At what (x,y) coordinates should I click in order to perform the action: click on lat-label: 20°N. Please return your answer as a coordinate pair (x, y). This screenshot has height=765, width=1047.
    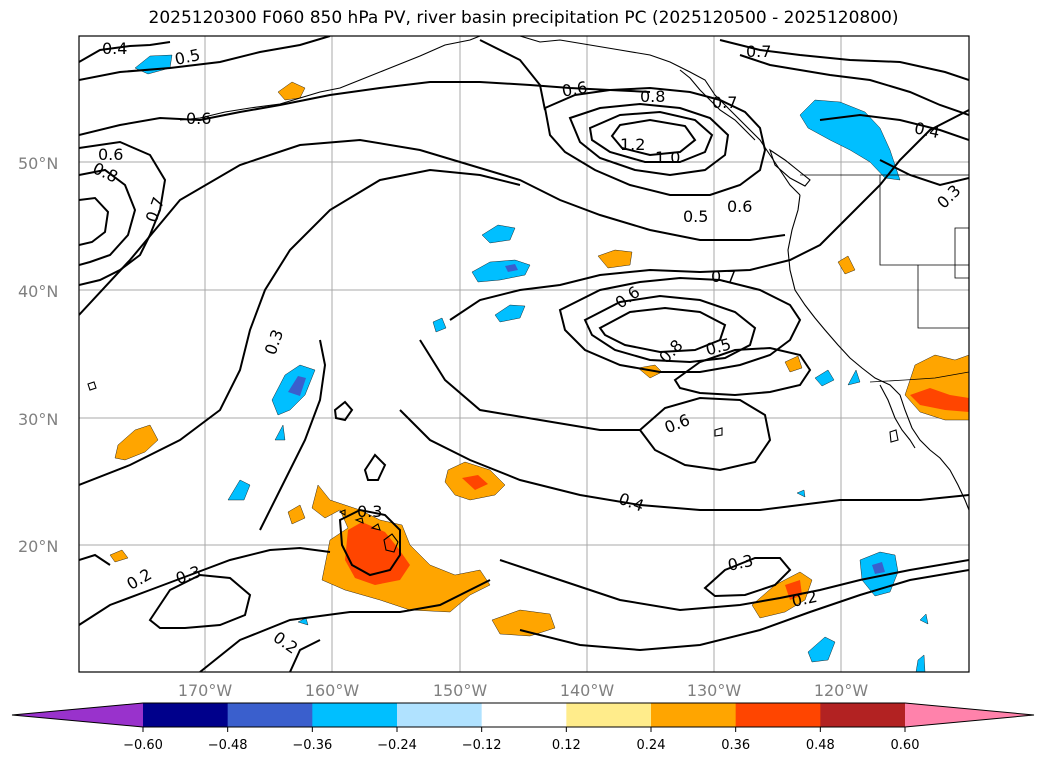
    Looking at the image, I should click on (38, 546).